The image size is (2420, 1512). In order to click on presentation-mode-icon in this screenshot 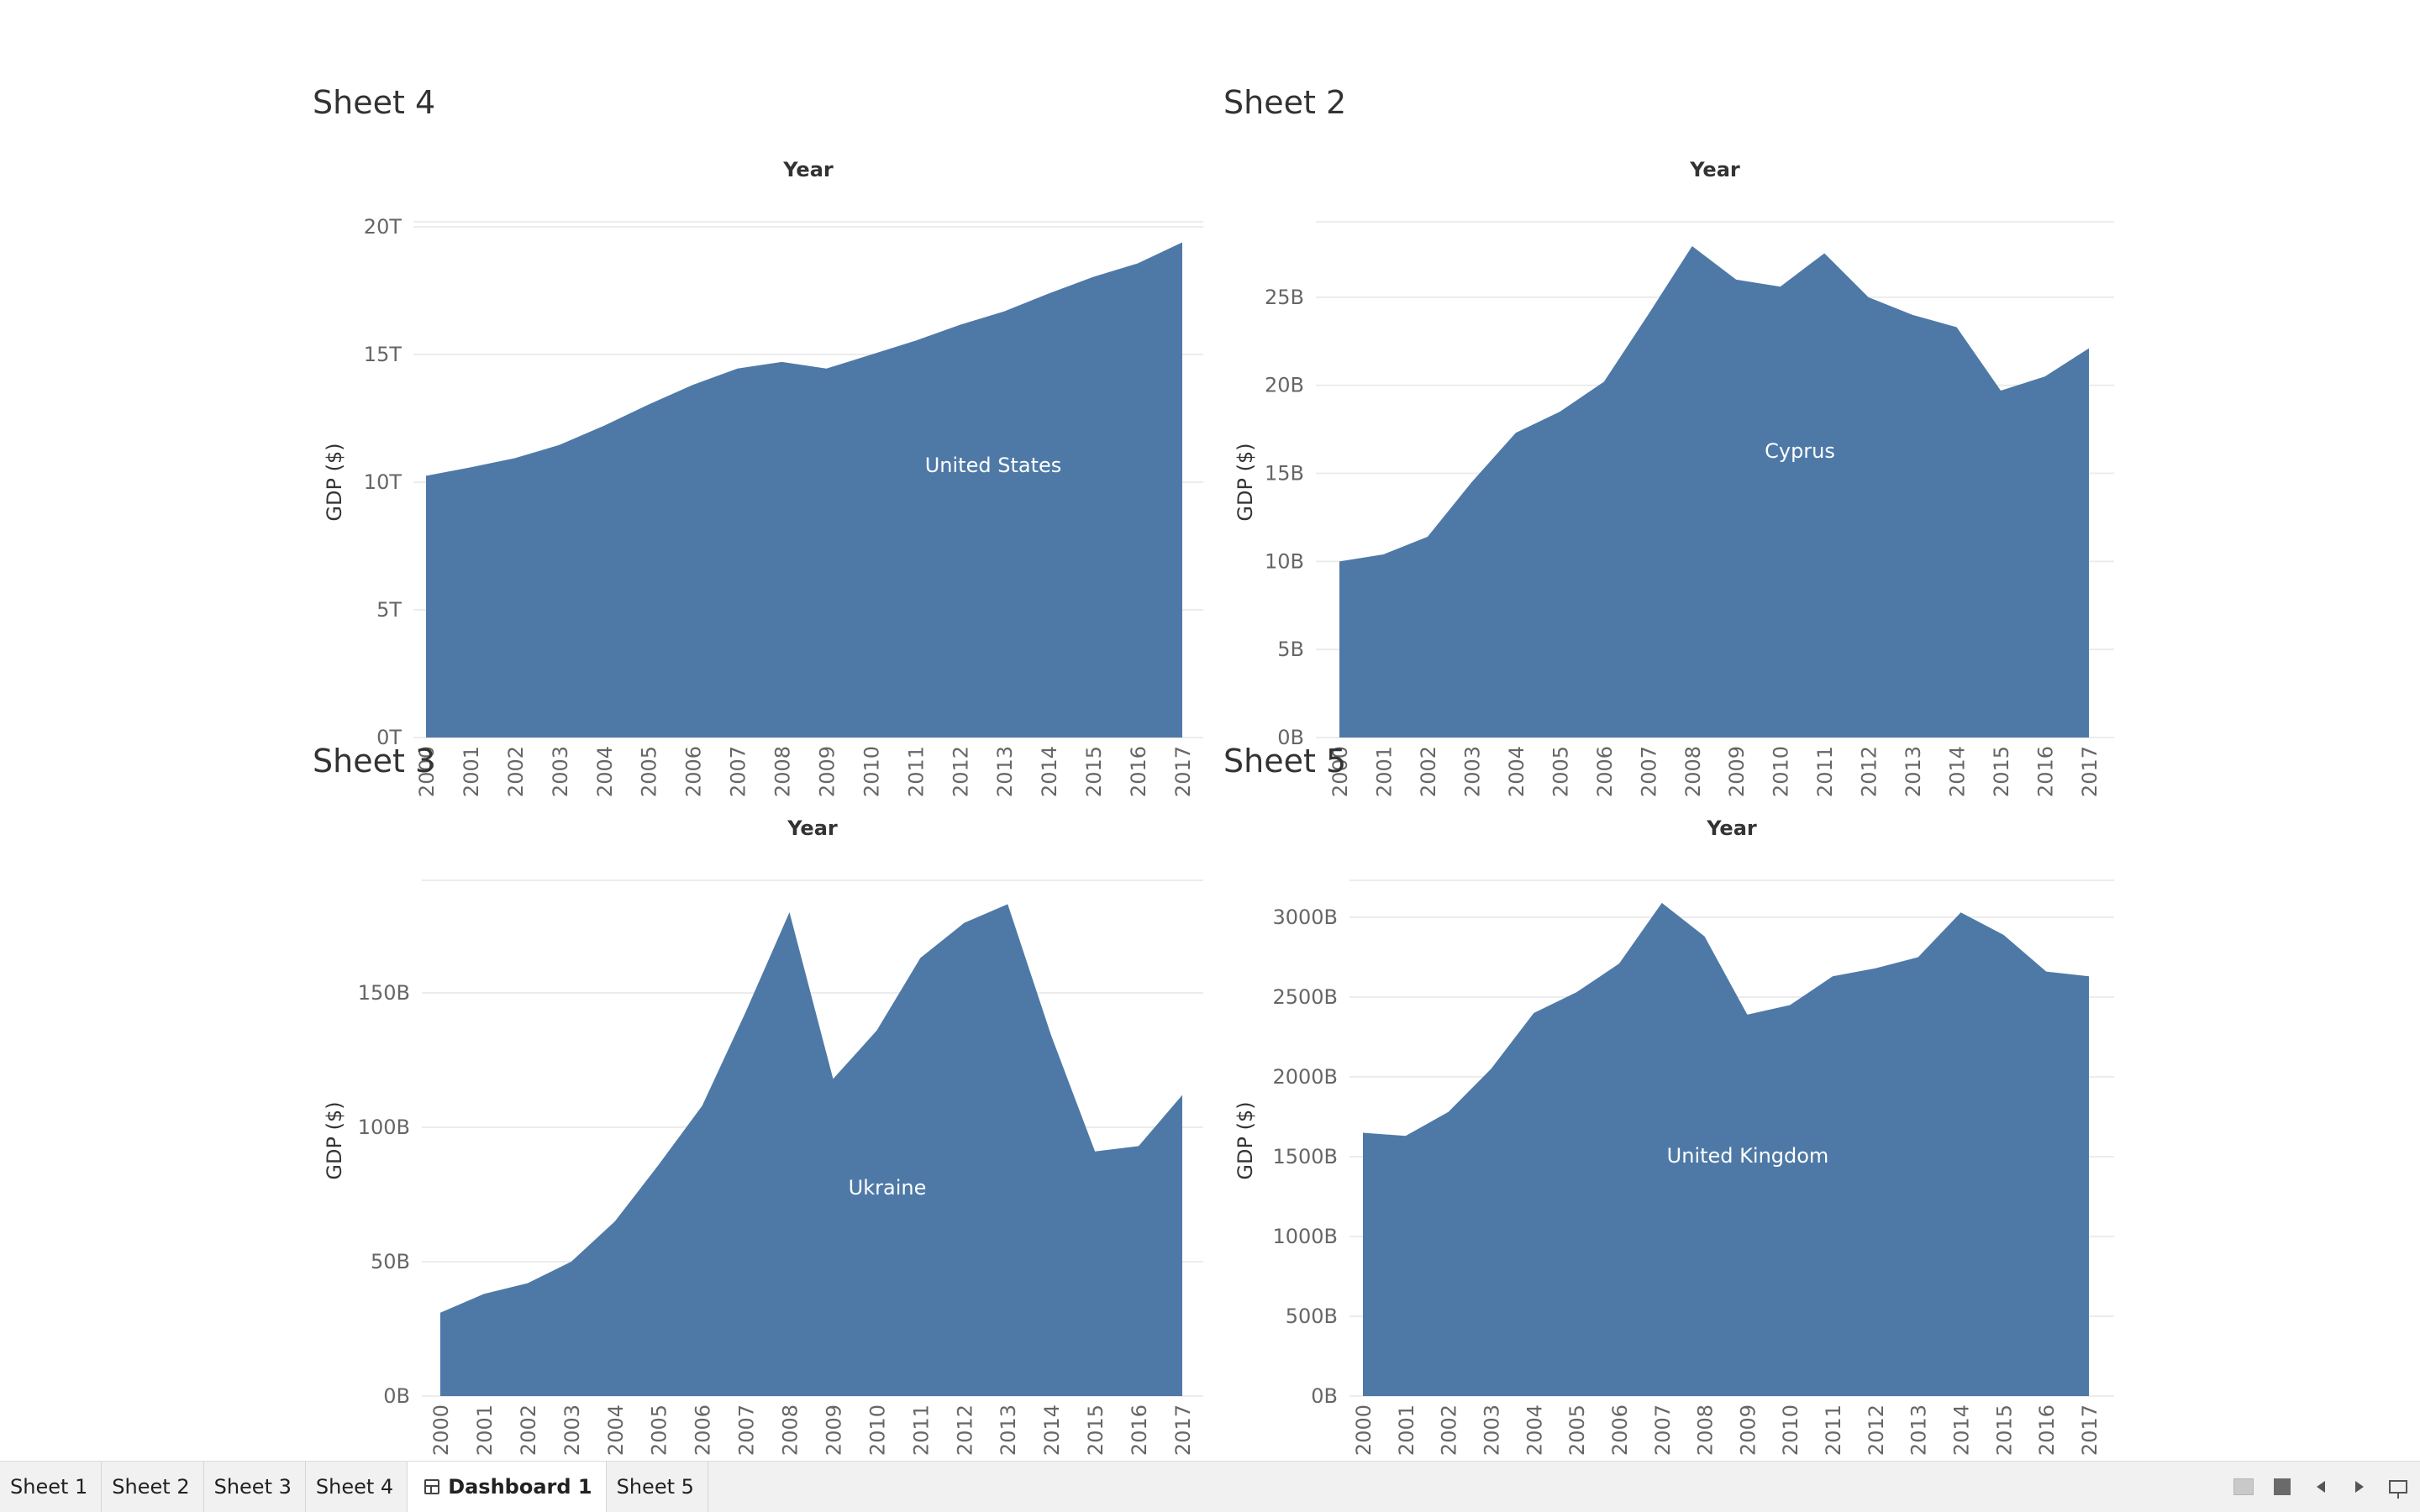, I will do `click(2398, 1488)`.